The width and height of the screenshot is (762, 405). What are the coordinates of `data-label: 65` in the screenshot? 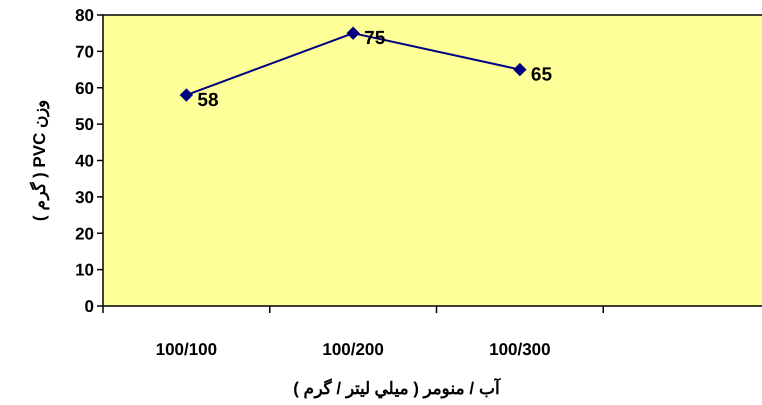 It's located at (541, 75).